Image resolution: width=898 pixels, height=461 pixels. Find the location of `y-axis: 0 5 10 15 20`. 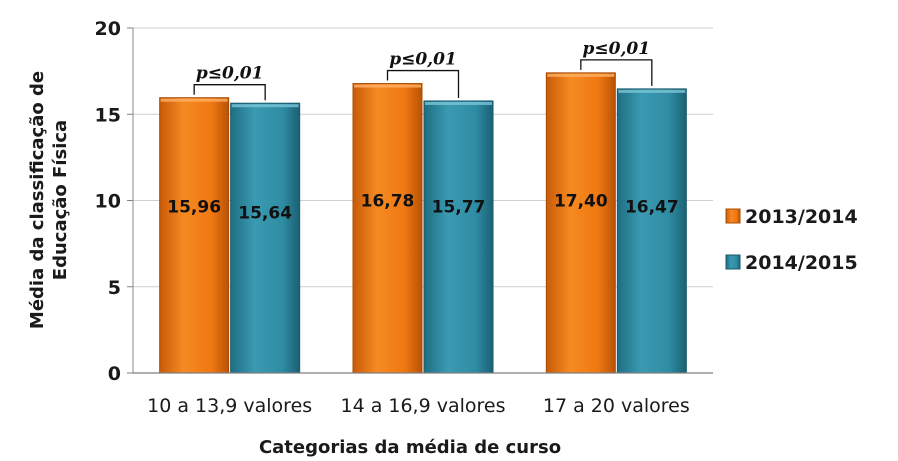

y-axis: 0 5 10 15 20 is located at coordinates (114, 201).